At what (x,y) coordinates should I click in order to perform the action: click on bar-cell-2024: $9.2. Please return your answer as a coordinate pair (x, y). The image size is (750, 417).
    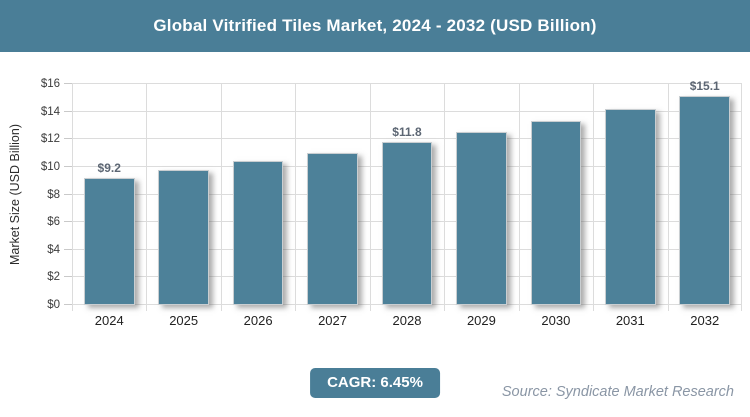
    Looking at the image, I should click on (109, 194).